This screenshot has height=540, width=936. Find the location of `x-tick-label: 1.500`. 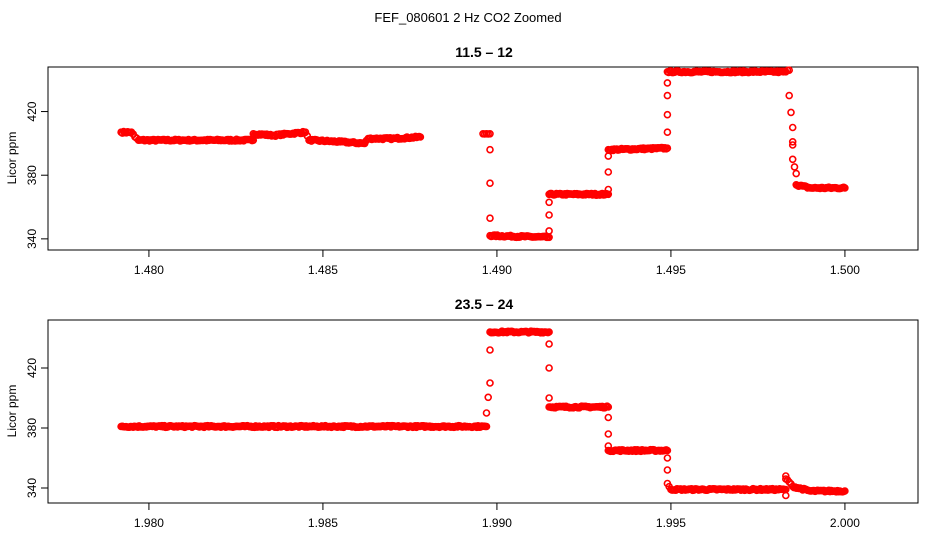

x-tick-label: 1.500 is located at coordinates (845, 270).